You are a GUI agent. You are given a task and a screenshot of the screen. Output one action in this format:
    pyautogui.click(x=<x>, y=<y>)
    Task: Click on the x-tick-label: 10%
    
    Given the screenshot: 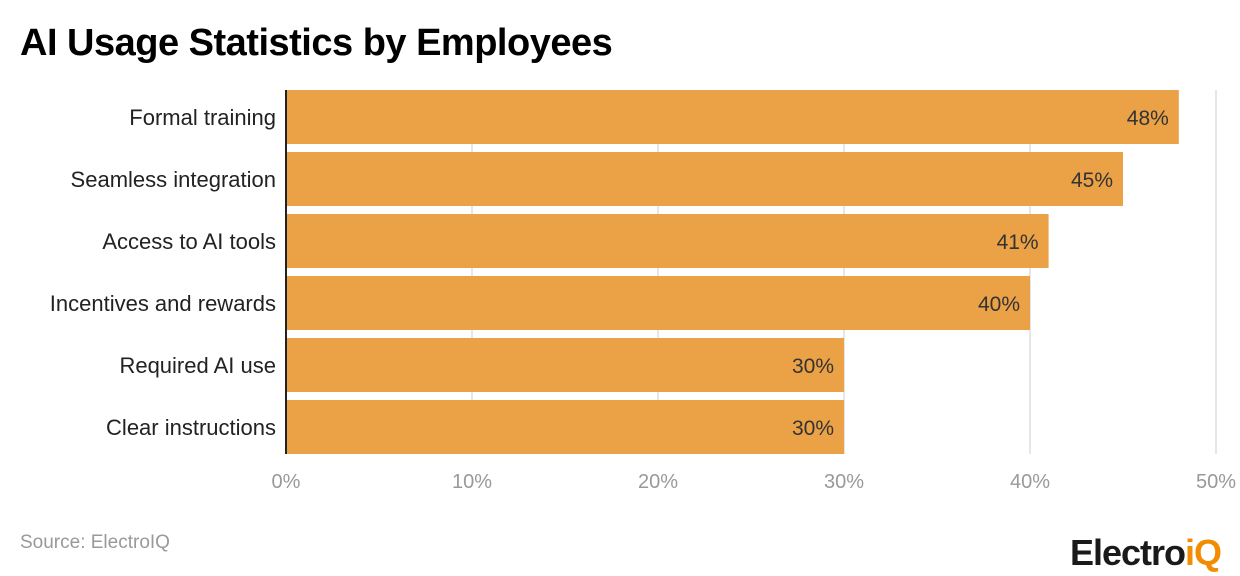 What is the action you would take?
    pyautogui.click(x=472, y=482)
    